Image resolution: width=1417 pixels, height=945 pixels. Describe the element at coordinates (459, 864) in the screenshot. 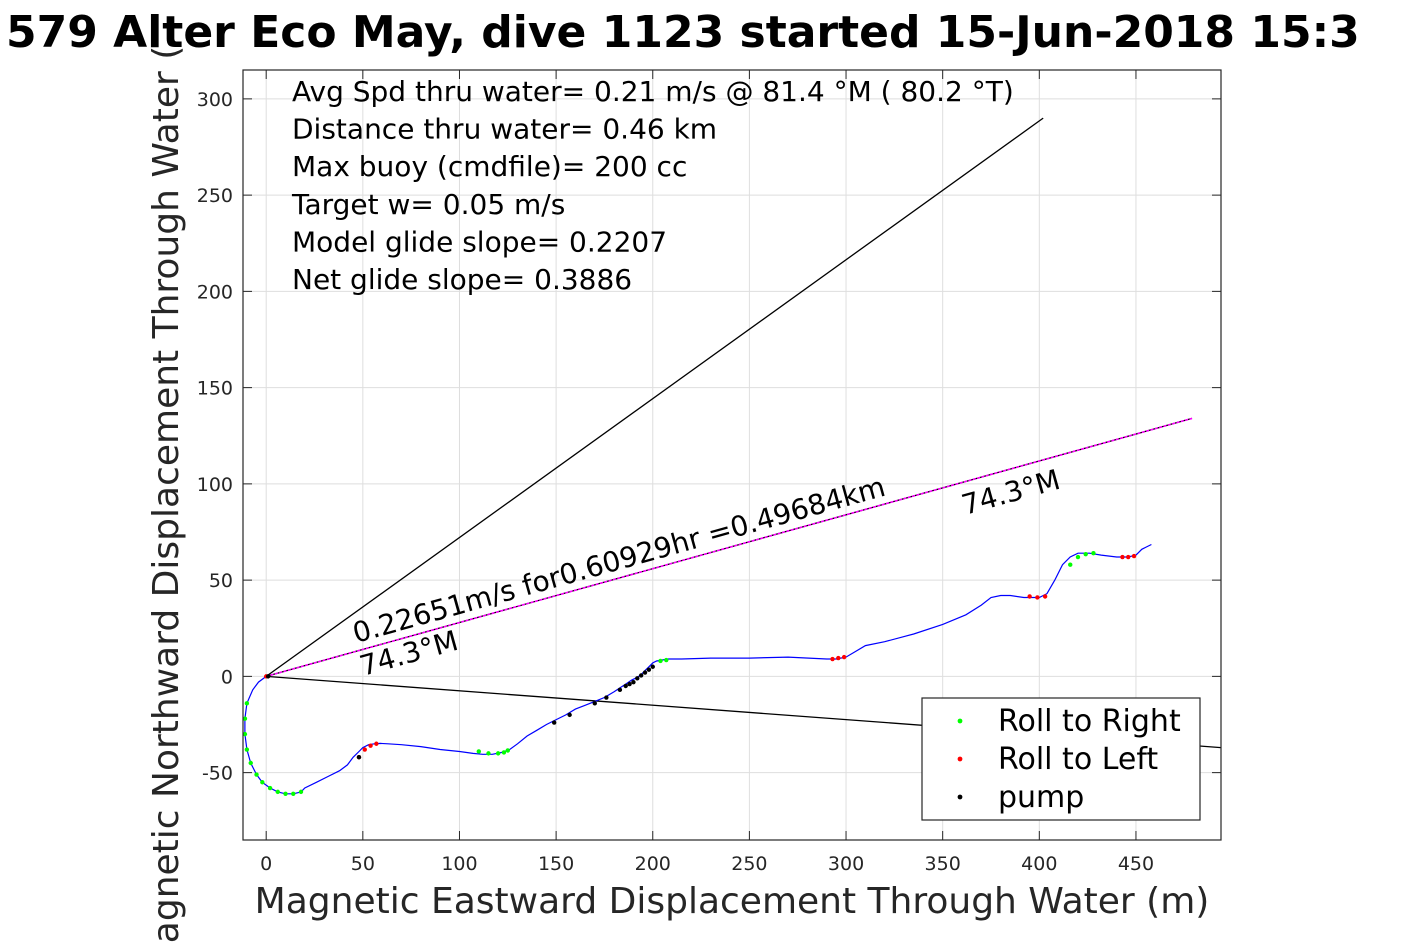

I see `x-tick-label: 100` at that location.